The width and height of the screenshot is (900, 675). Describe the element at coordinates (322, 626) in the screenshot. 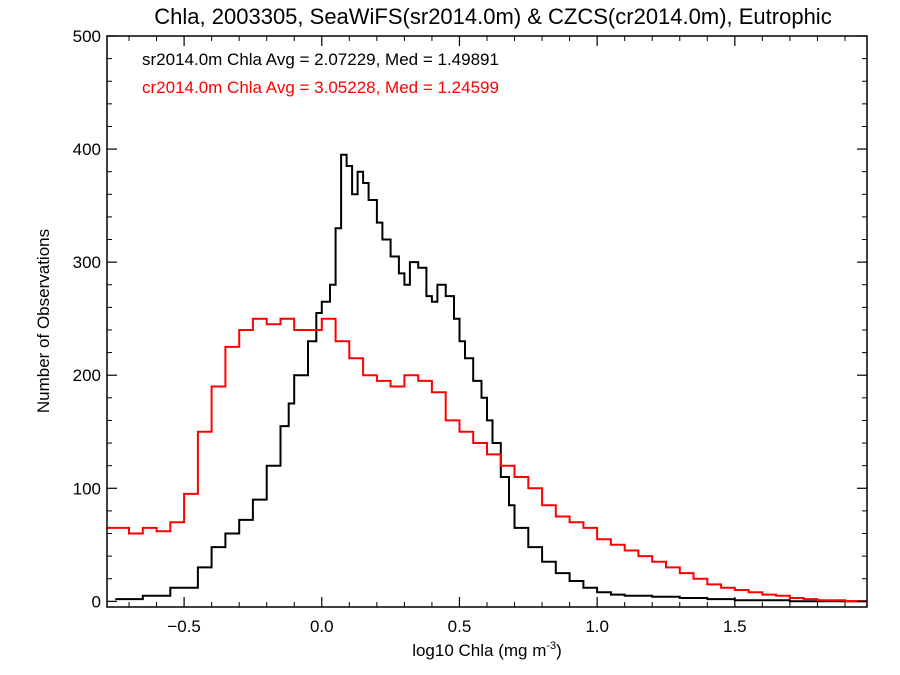

I see `x-tick-label: 0.0` at that location.